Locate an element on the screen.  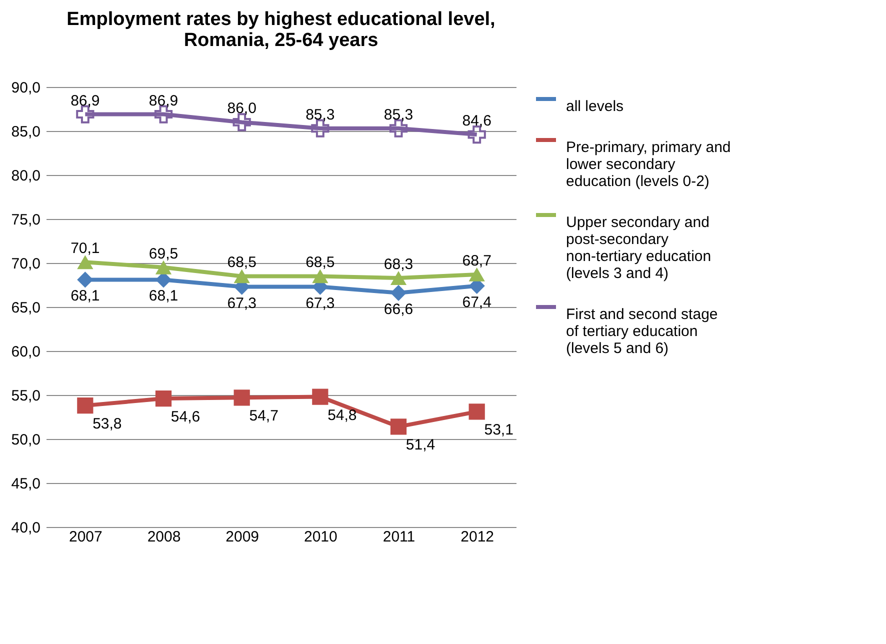
data-label: 67,4 is located at coordinates (477, 302).